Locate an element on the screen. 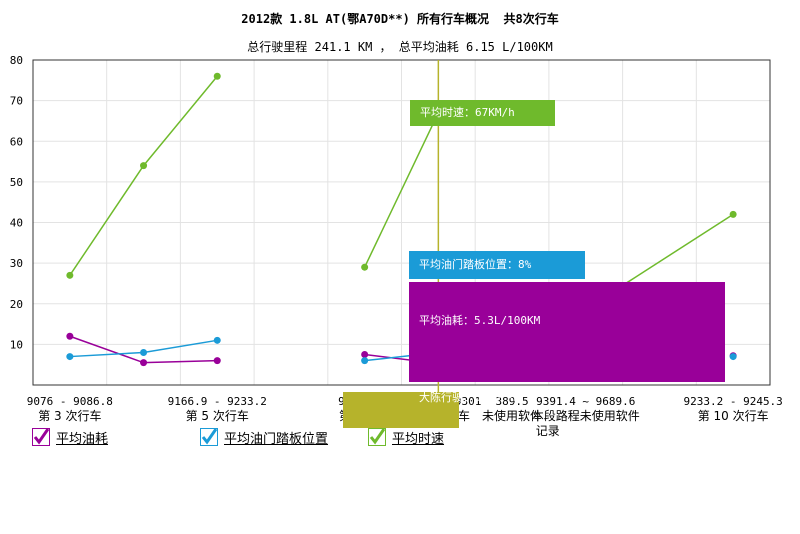  tooltip-speed: 平均时速：67KM/h is located at coordinates (482, 113).